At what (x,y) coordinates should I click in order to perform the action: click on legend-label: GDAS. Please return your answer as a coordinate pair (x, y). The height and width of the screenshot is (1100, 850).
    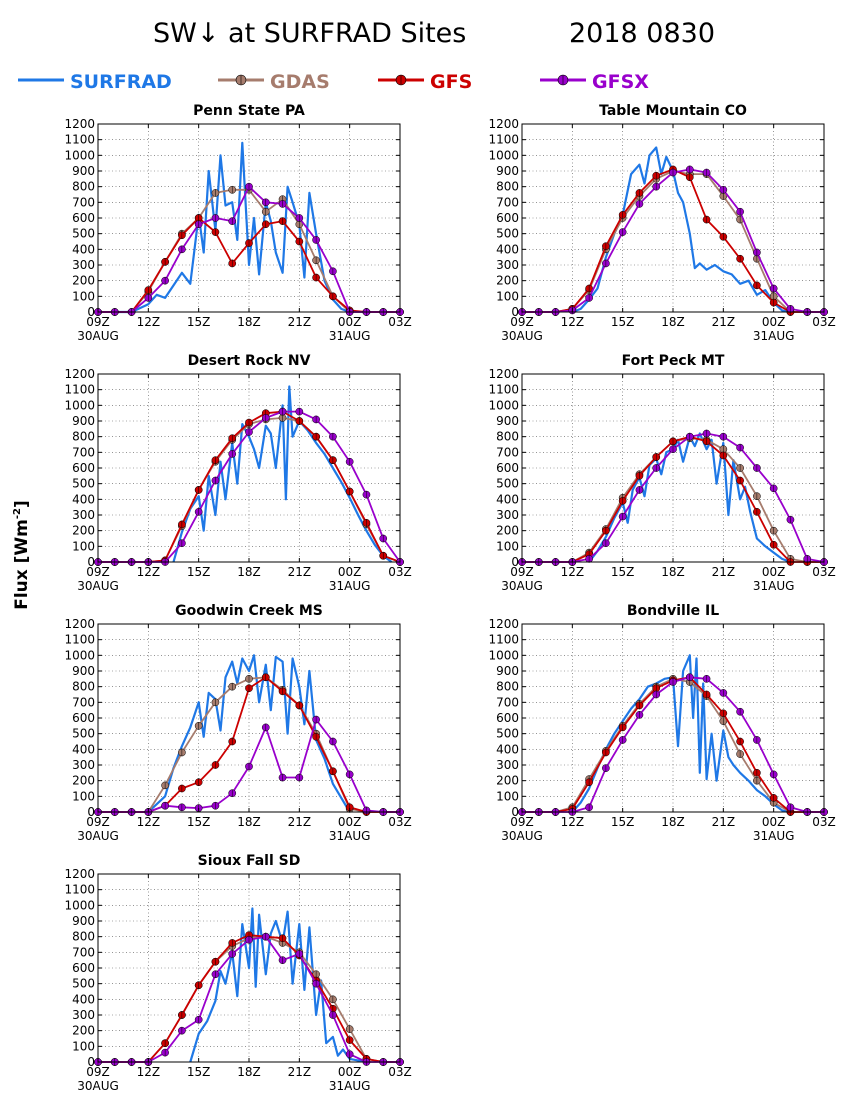
    Looking at the image, I should click on (300, 82).